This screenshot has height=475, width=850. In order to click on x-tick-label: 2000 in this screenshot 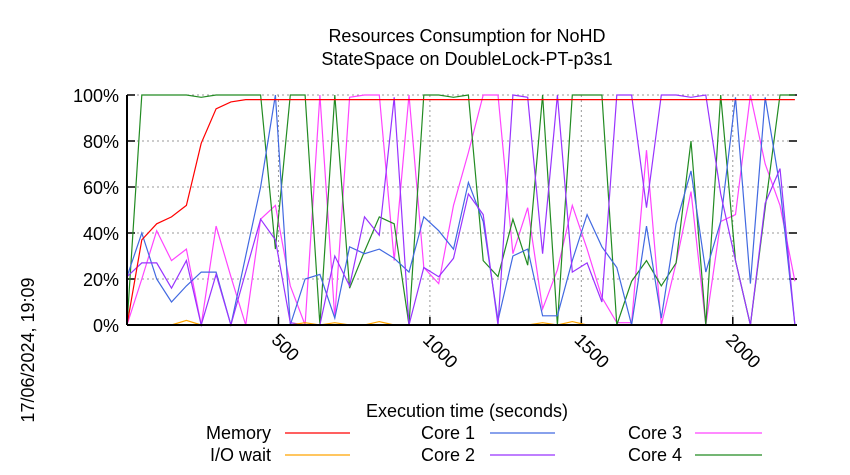, I will do `click(743, 351)`.